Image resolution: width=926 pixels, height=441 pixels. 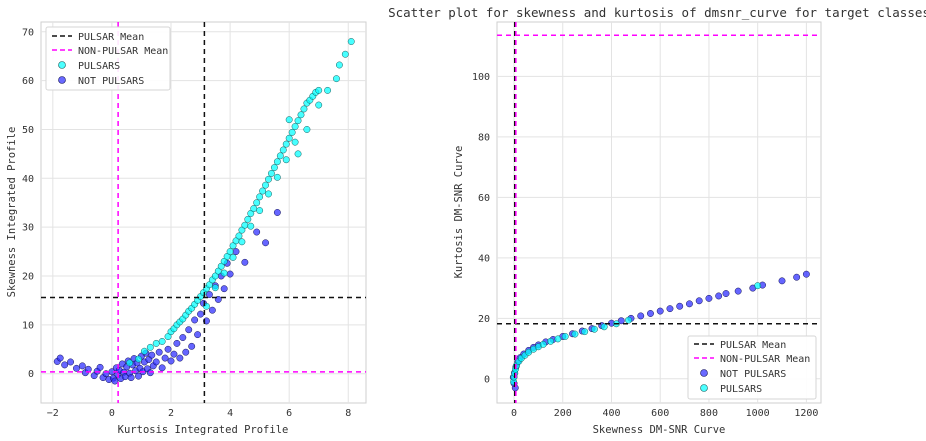 I want to click on left-x-tick-label: 6, so click(x=289, y=413).